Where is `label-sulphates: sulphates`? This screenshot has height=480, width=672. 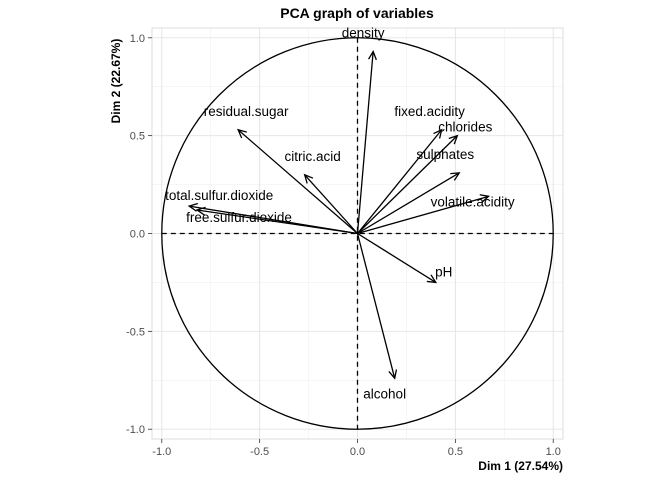 label-sulphates: sulphates is located at coordinates (445, 154).